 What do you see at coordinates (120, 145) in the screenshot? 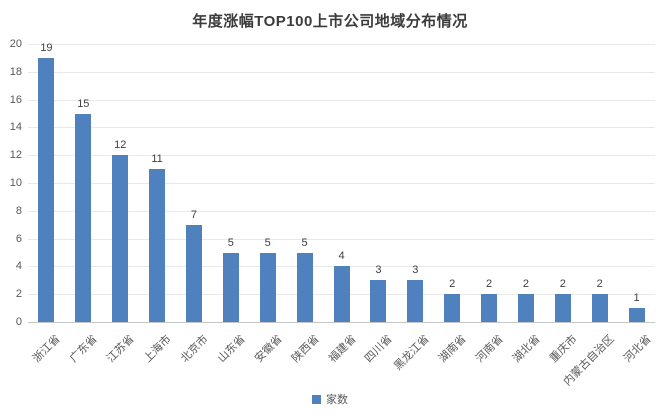
I see `bar-value-label: 12` at bounding box center [120, 145].